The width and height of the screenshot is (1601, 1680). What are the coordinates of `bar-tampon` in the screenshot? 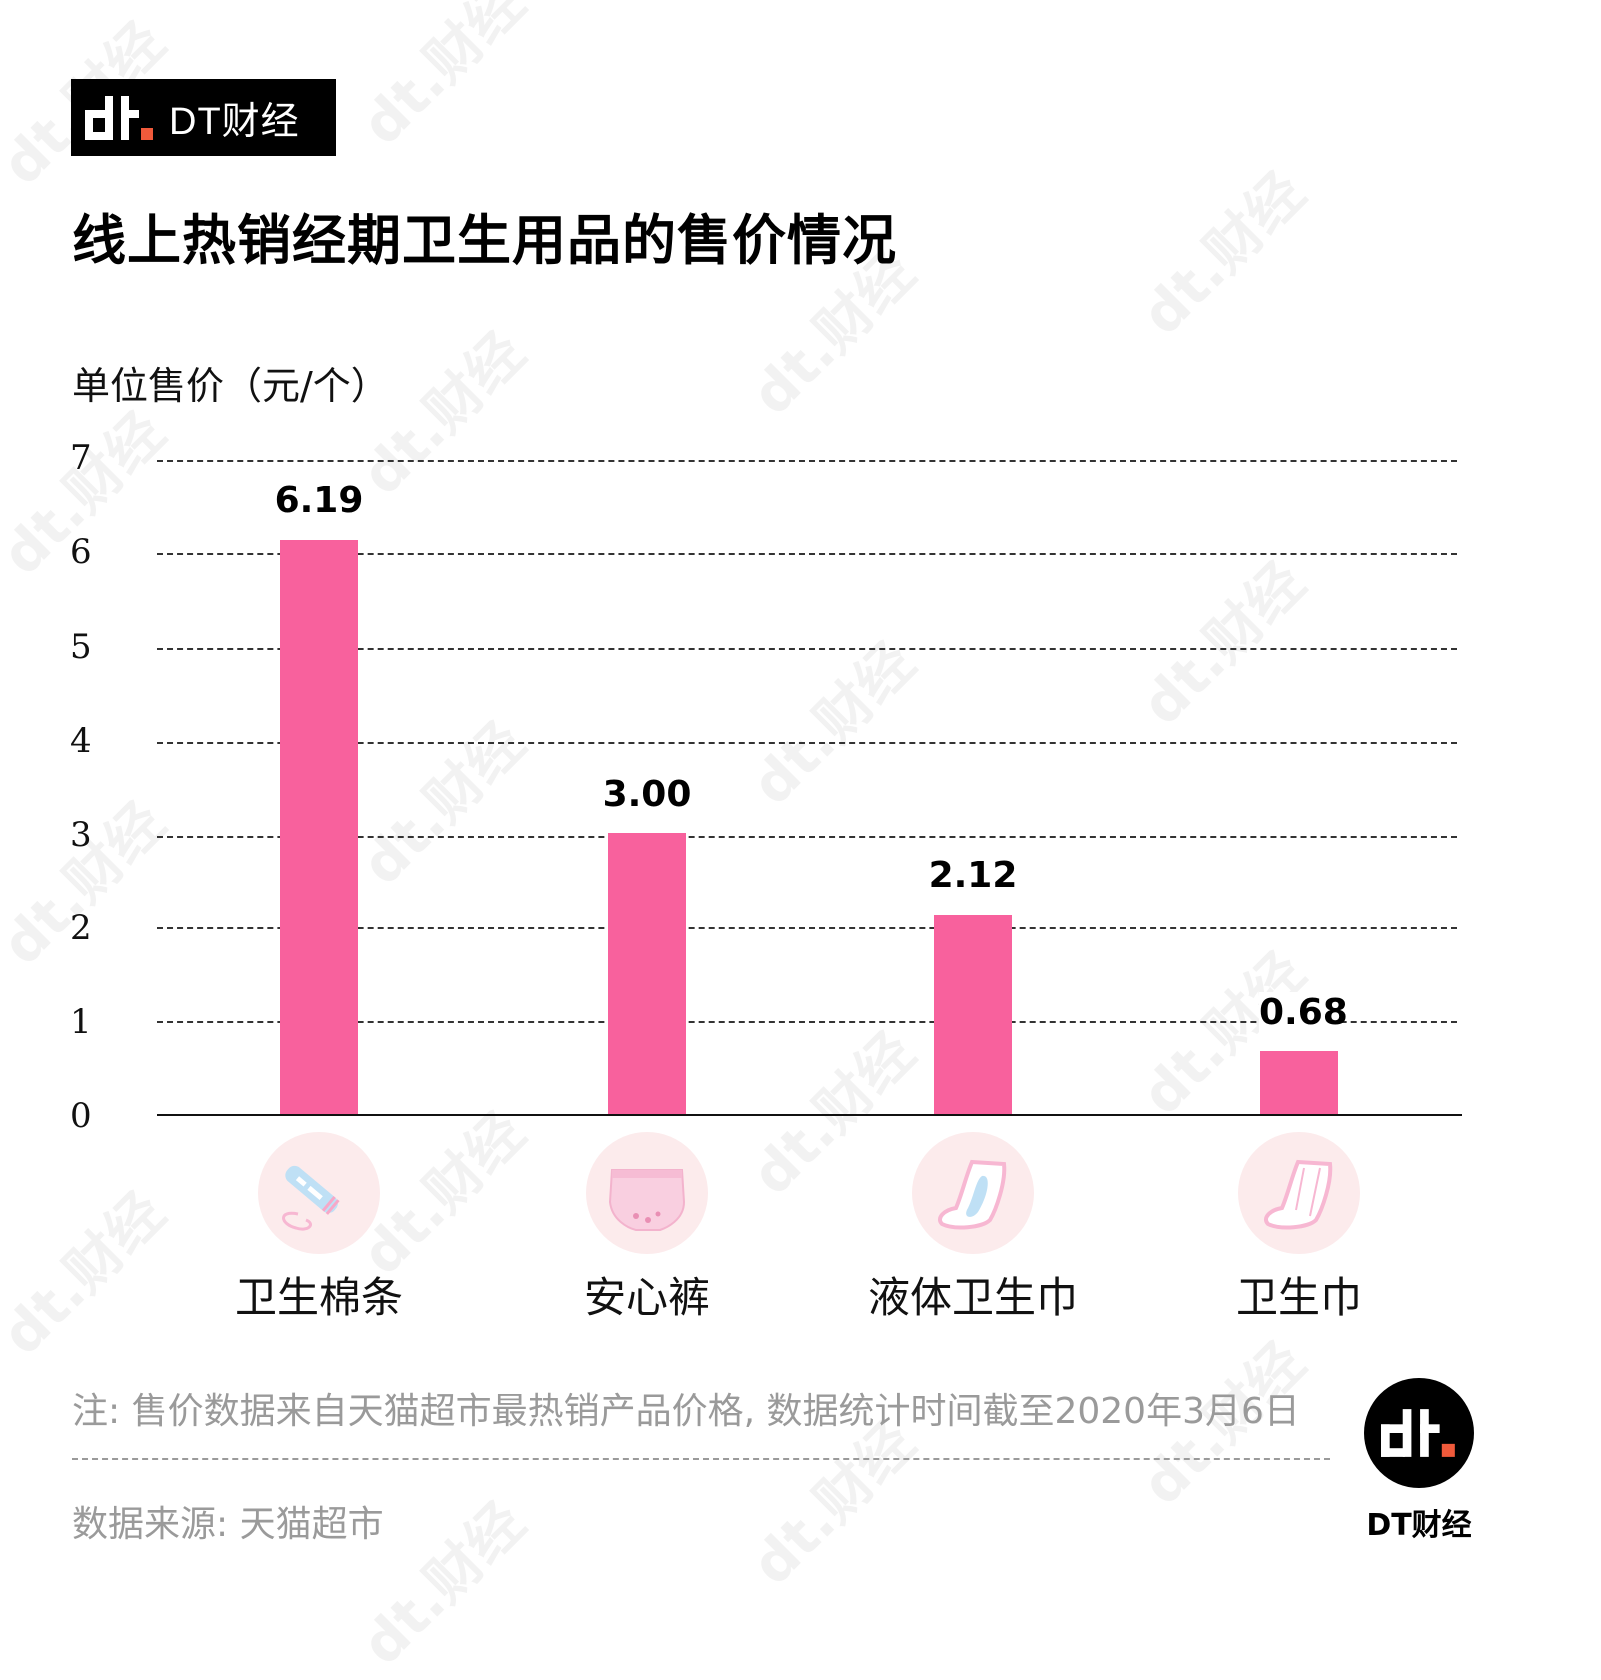 It's located at (319, 827).